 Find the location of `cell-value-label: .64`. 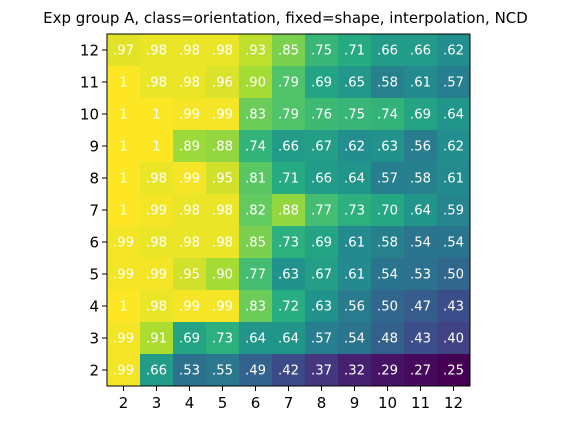

cell-value-label: .64 is located at coordinates (354, 179).